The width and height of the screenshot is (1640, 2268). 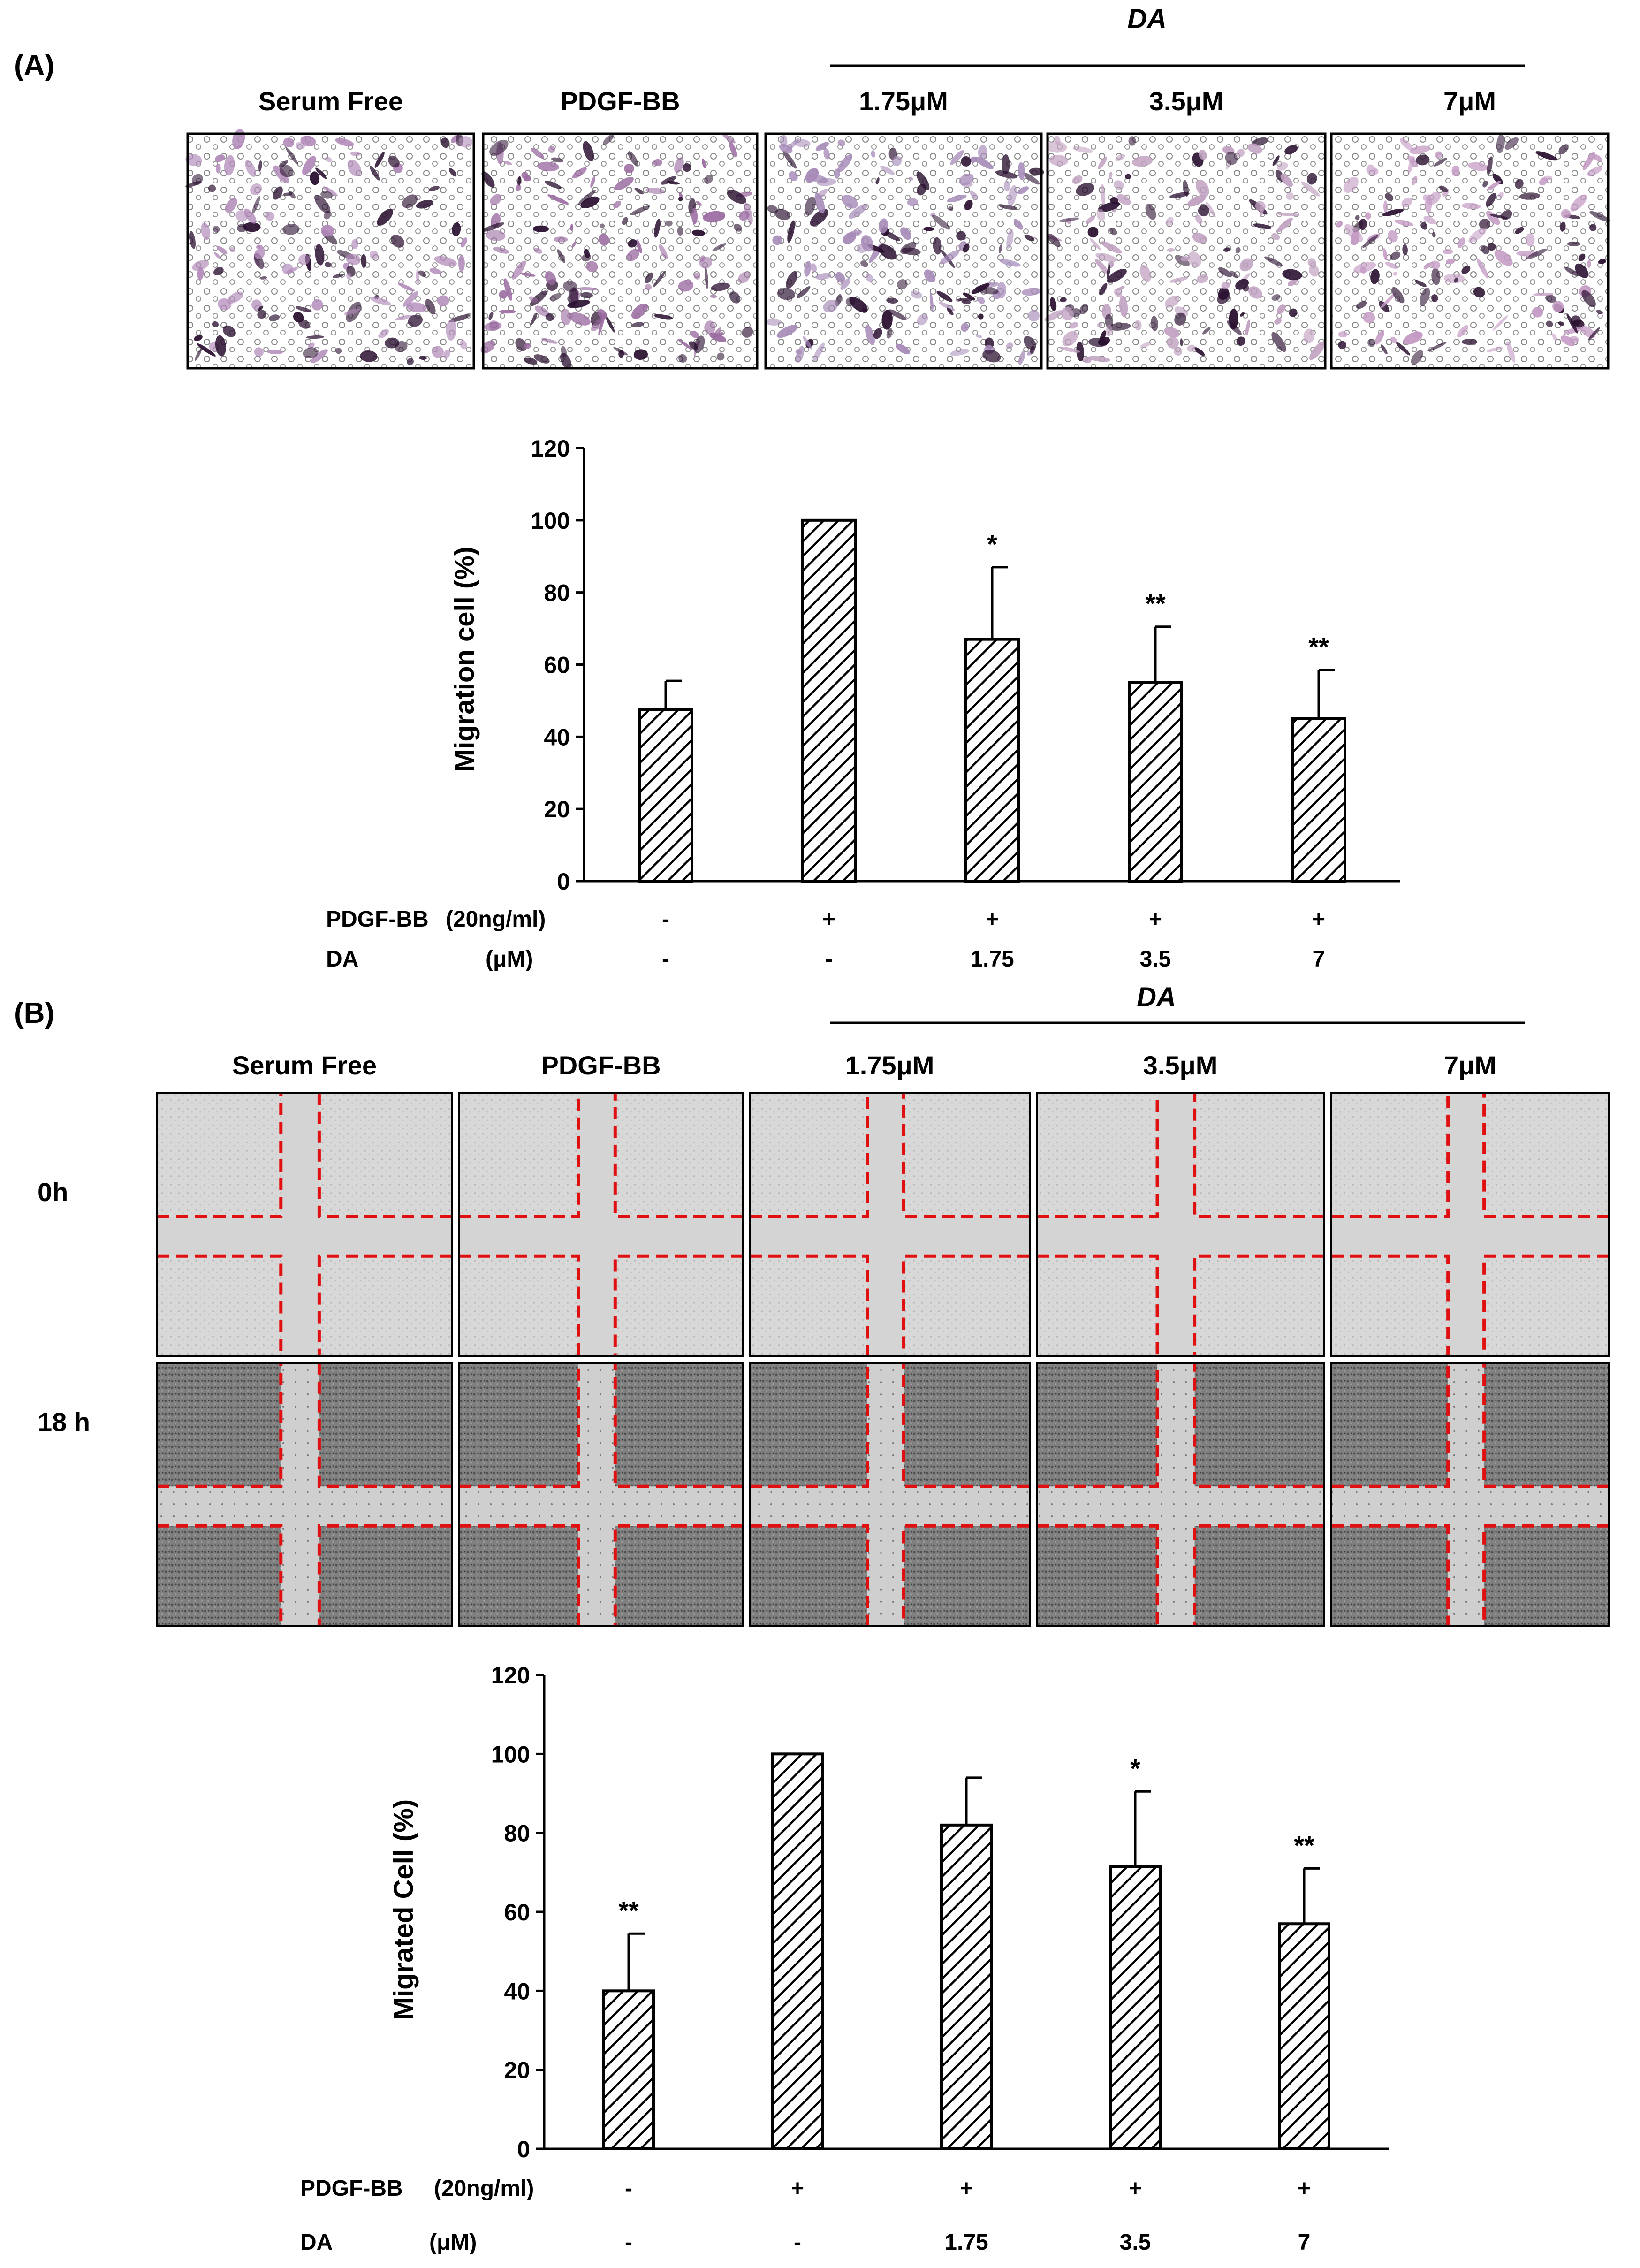 What do you see at coordinates (798, 1951) in the screenshot?
I see `bar` at bounding box center [798, 1951].